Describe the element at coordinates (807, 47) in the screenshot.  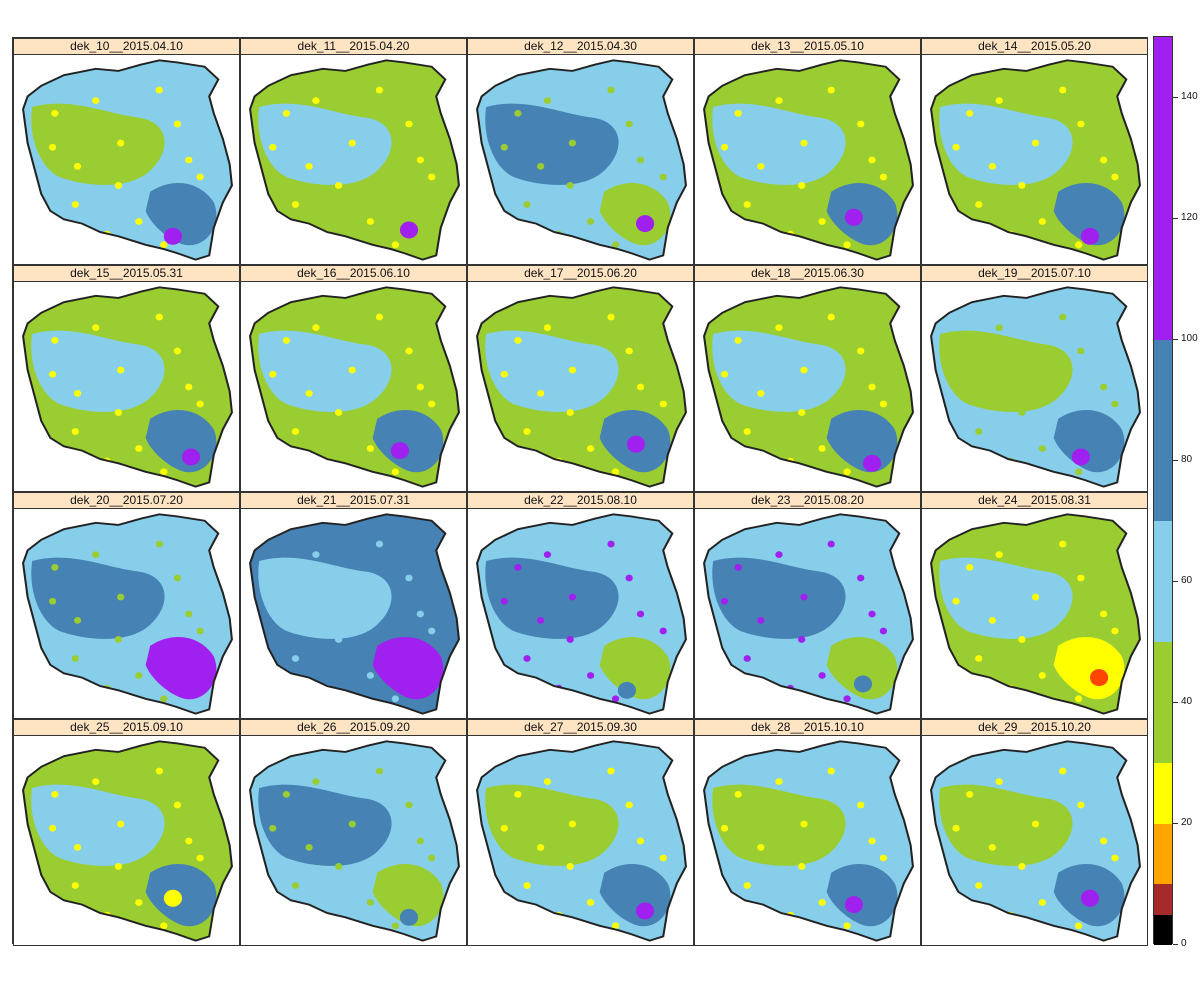
I see `panel-title: dek_13__2015.05.10` at that location.